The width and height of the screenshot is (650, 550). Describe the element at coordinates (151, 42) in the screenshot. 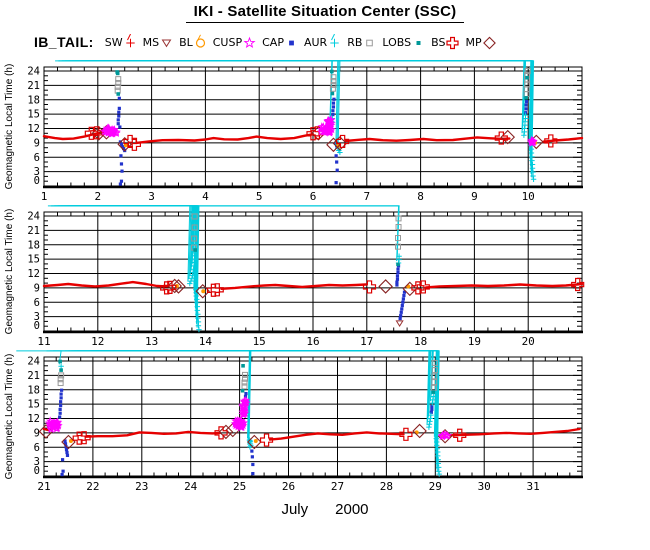

I see `legend-item-name: MS` at that location.